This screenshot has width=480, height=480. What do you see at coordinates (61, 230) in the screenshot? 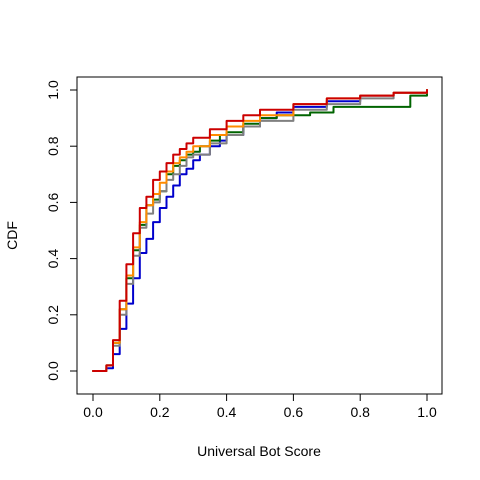
I see `y-axis: 0.0 0.2 0.4 0.6 0.8 1.0` at bounding box center [61, 230].